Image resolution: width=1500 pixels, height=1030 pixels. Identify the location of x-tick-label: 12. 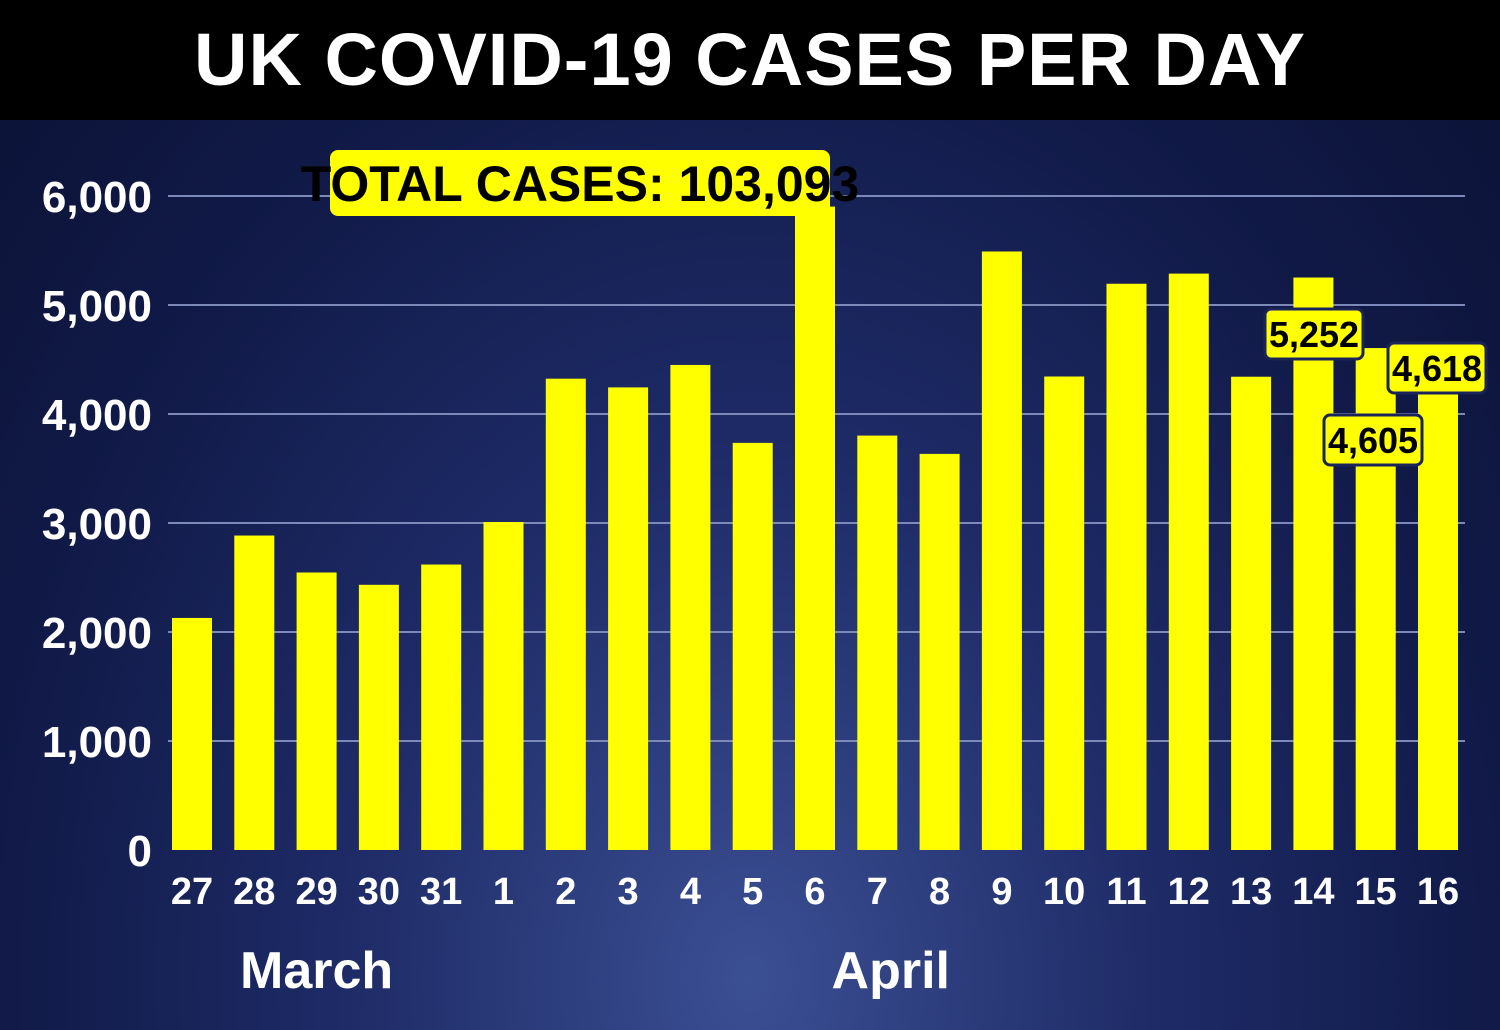
(1189, 892).